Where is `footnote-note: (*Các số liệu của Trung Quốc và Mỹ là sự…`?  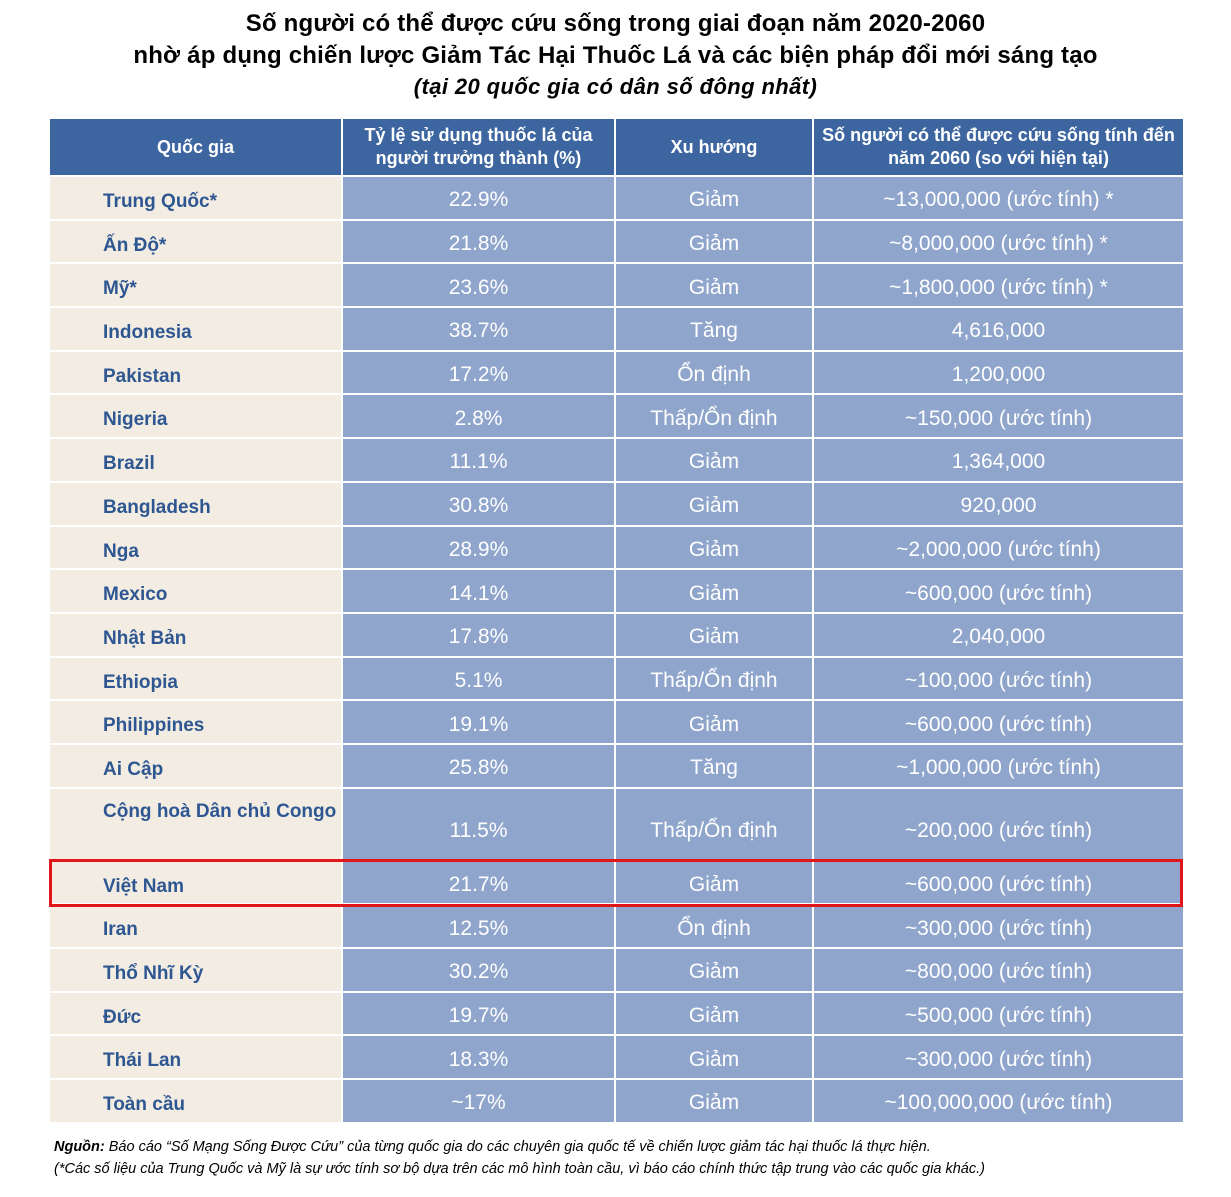 footnote-note: (*Các số liệu của Trung Quốc và Mỹ là sự… is located at coordinates (519, 1169).